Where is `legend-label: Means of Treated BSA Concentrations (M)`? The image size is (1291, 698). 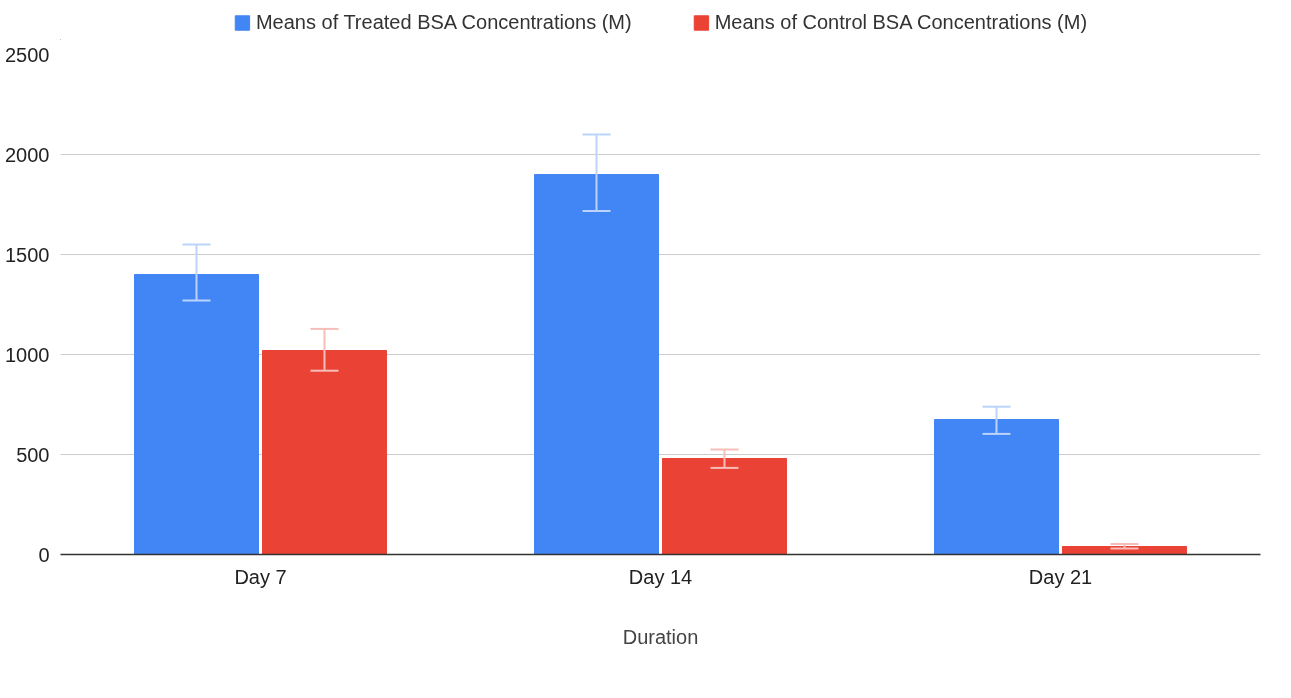
legend-label: Means of Treated BSA Concentrations (M) is located at coordinates (443, 22).